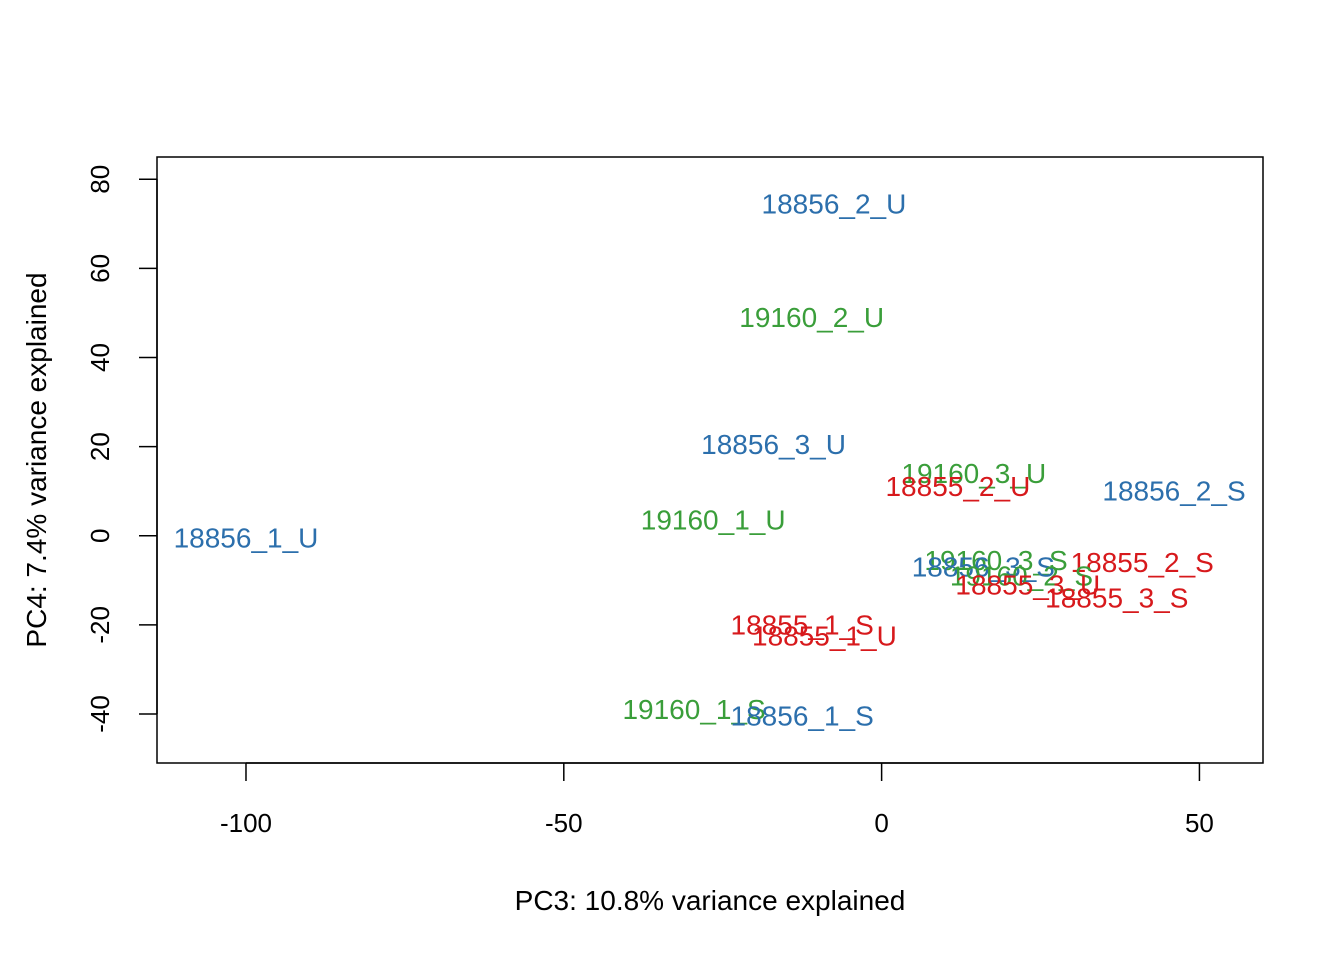 This screenshot has width=1344, height=960. What do you see at coordinates (100, 625) in the screenshot?
I see `y-tick-label: -20` at bounding box center [100, 625].